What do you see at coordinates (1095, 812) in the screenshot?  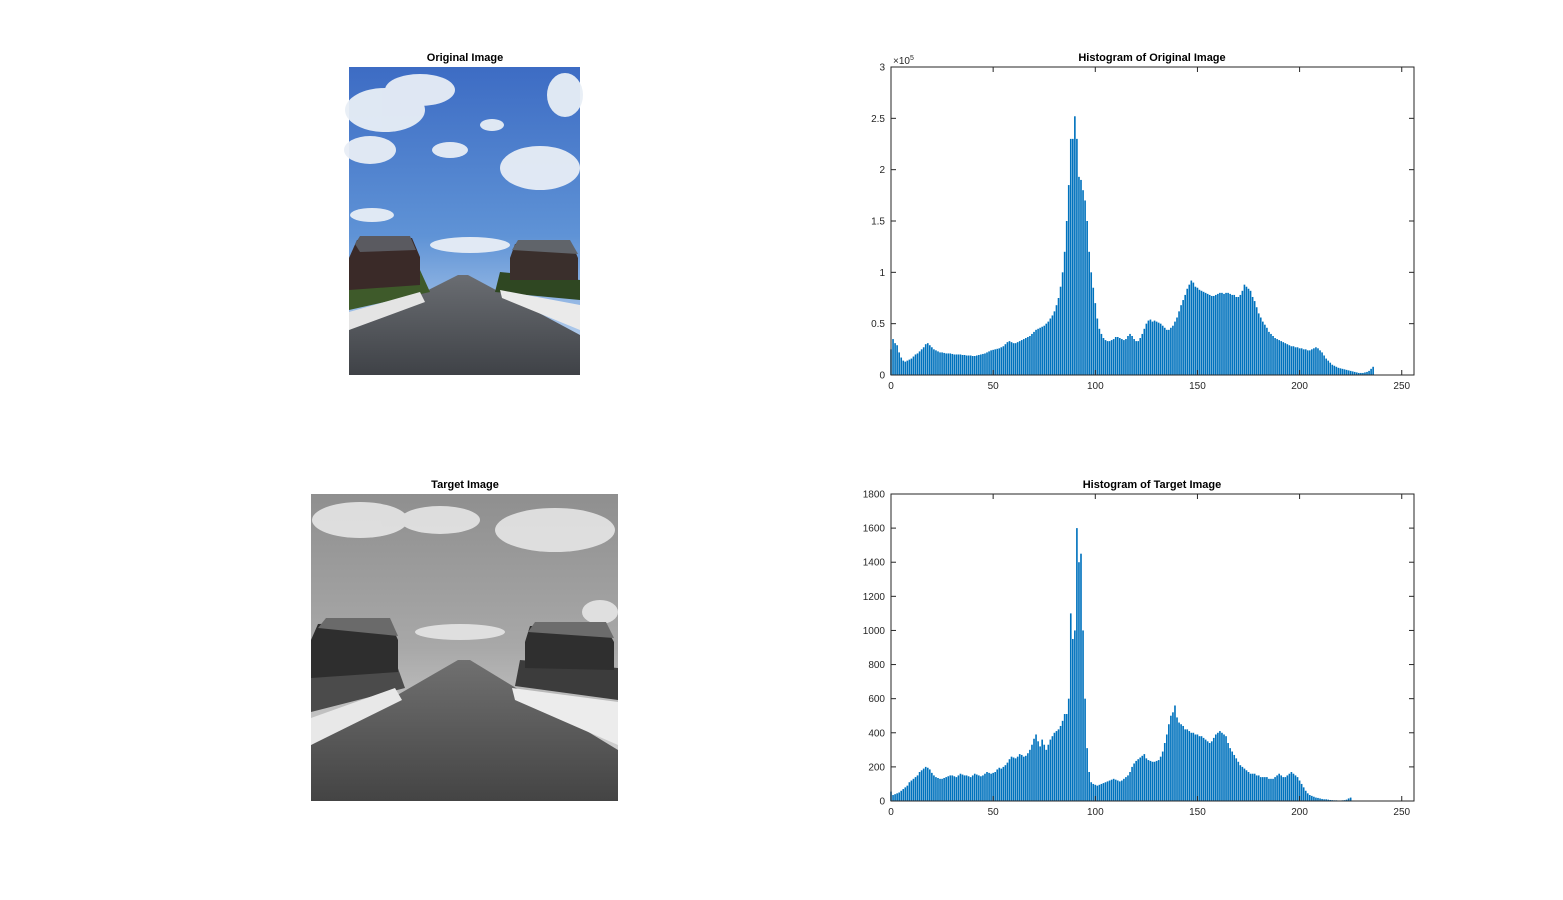 I see `x-tick-label: 100` at bounding box center [1095, 812].